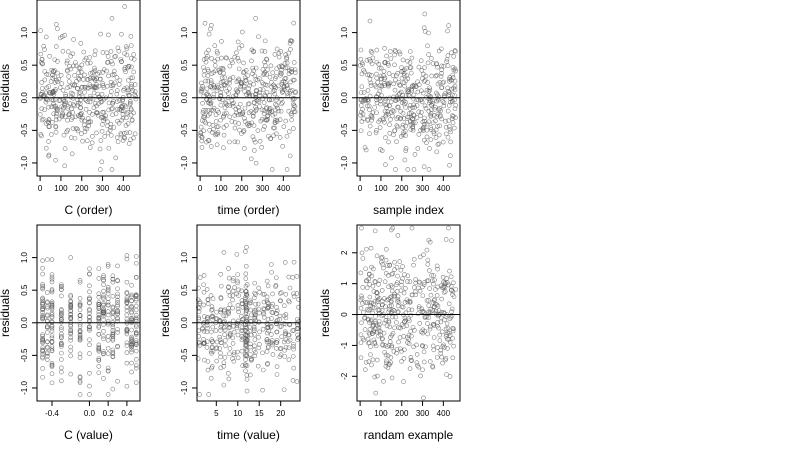 Image resolution: width=800 pixels, height=450 pixels. What do you see at coordinates (24, 355) in the screenshot?
I see `y-tick-label: -0.5` at bounding box center [24, 355].